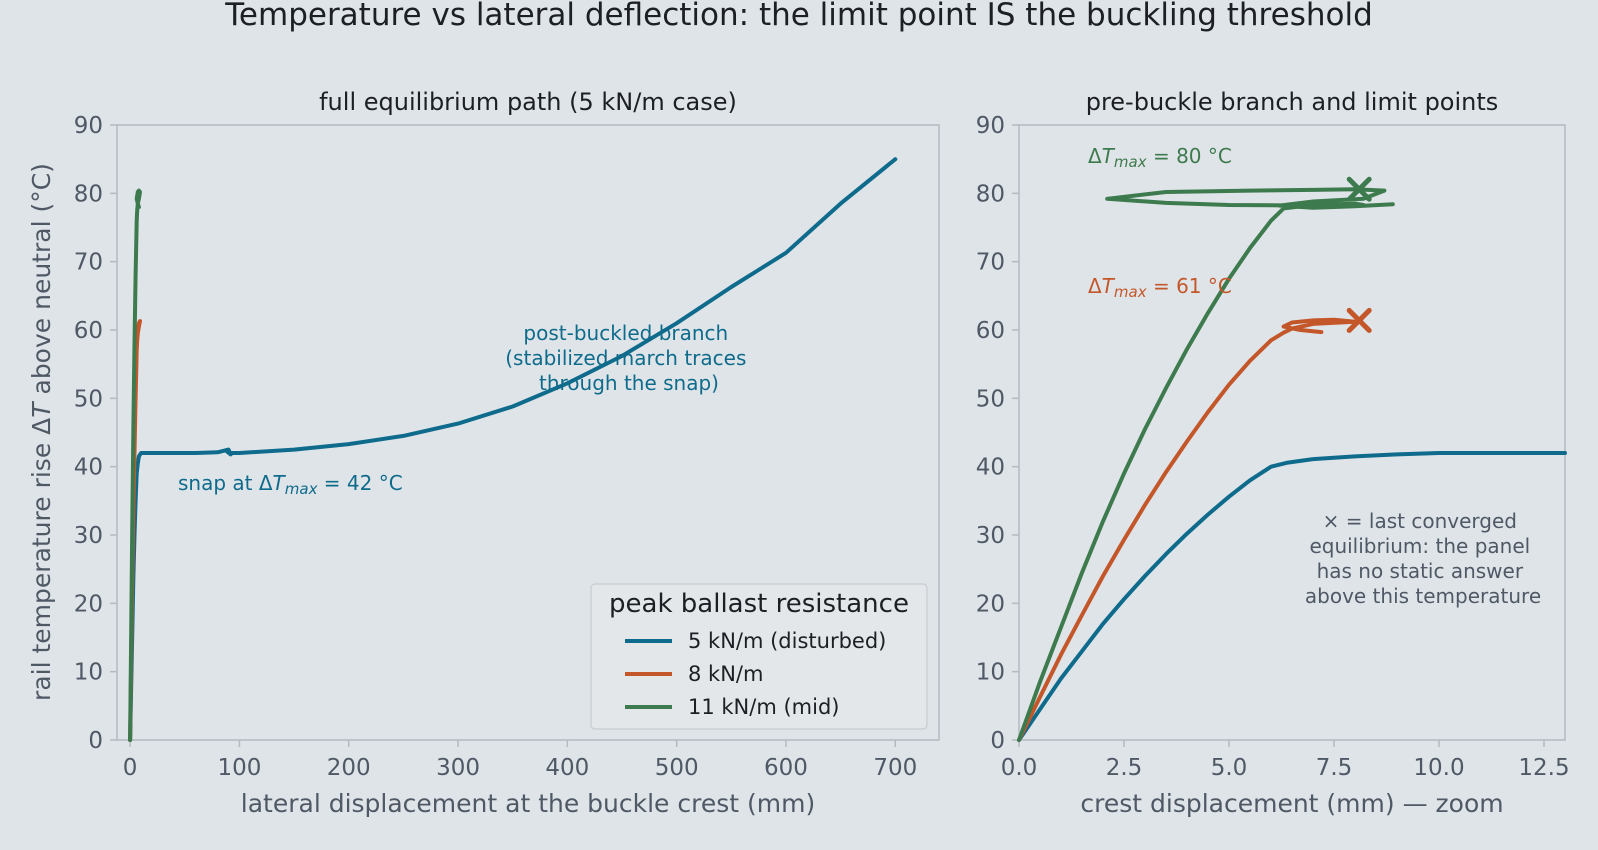  I want to click on annotation-8kn-limit: ΔTmax = 61 °C, so click(1160, 287).